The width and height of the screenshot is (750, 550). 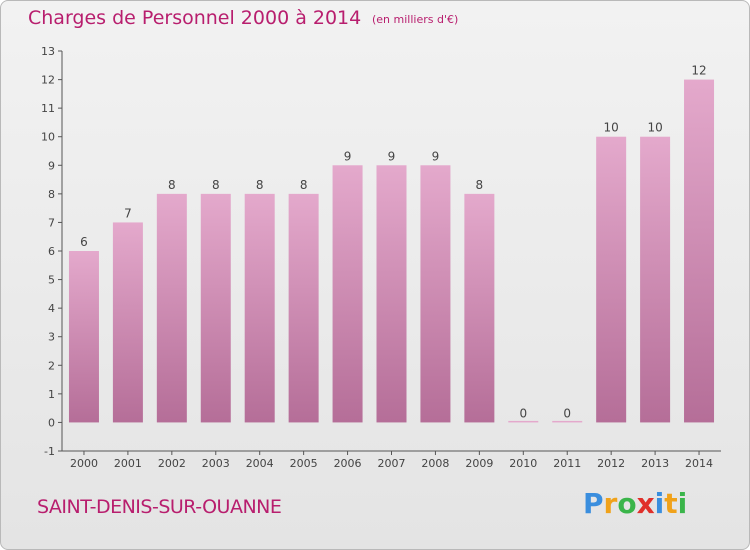 What do you see at coordinates (128, 463) in the screenshot?
I see `x-tick-label: 2001` at bounding box center [128, 463].